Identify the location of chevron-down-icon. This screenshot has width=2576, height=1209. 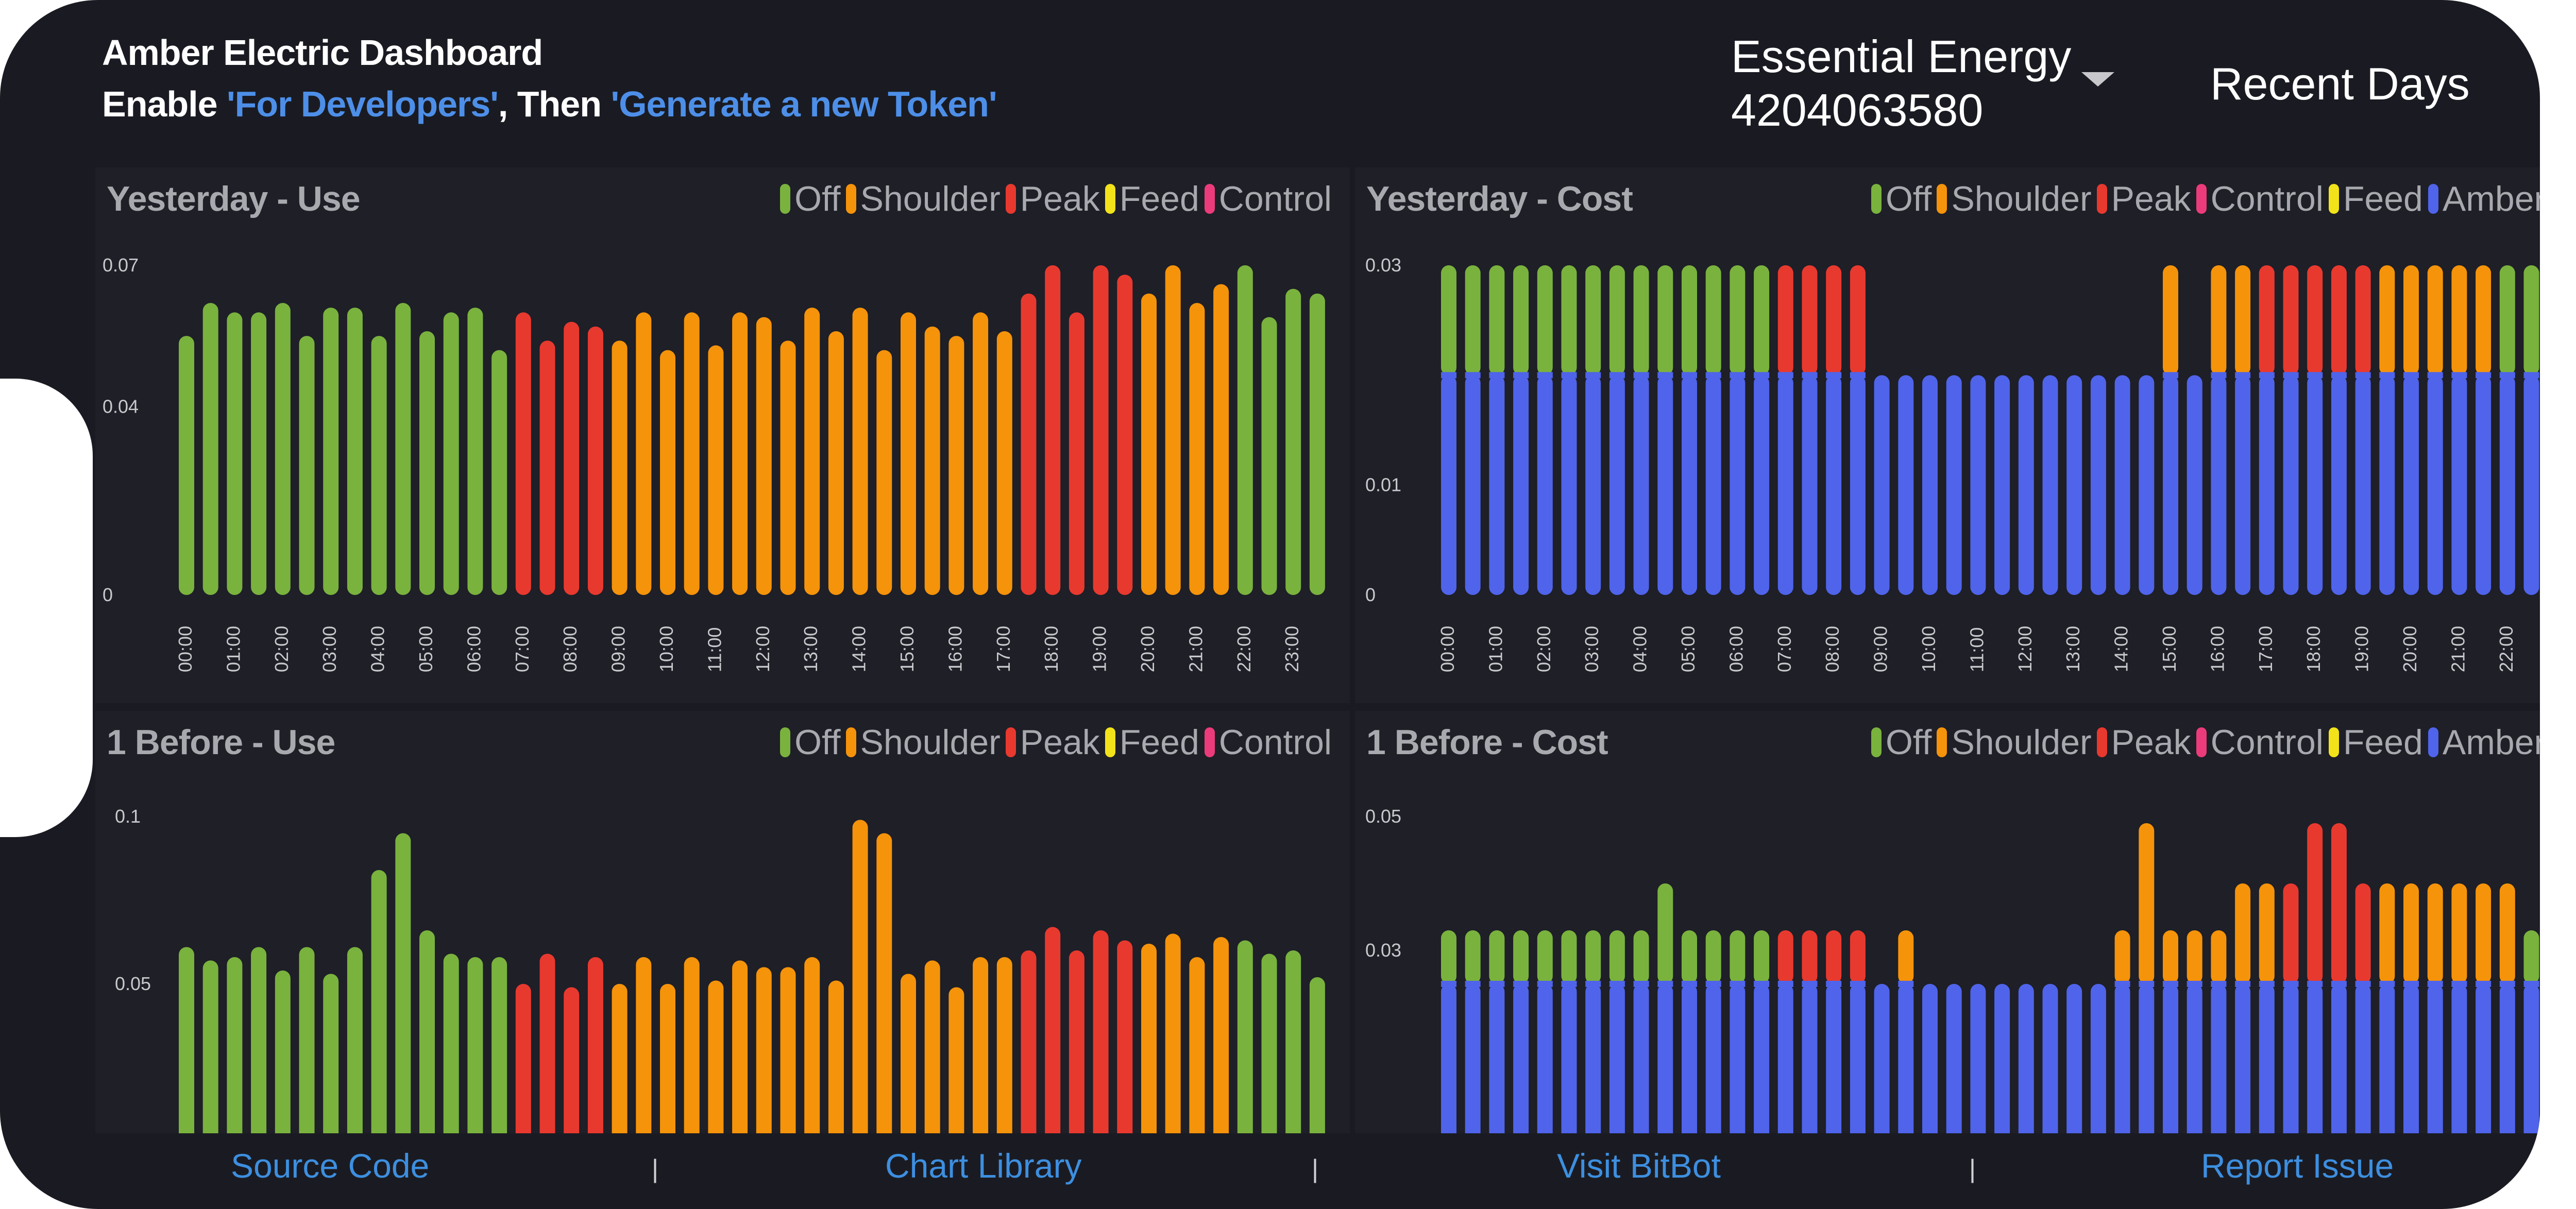
(2097, 79).